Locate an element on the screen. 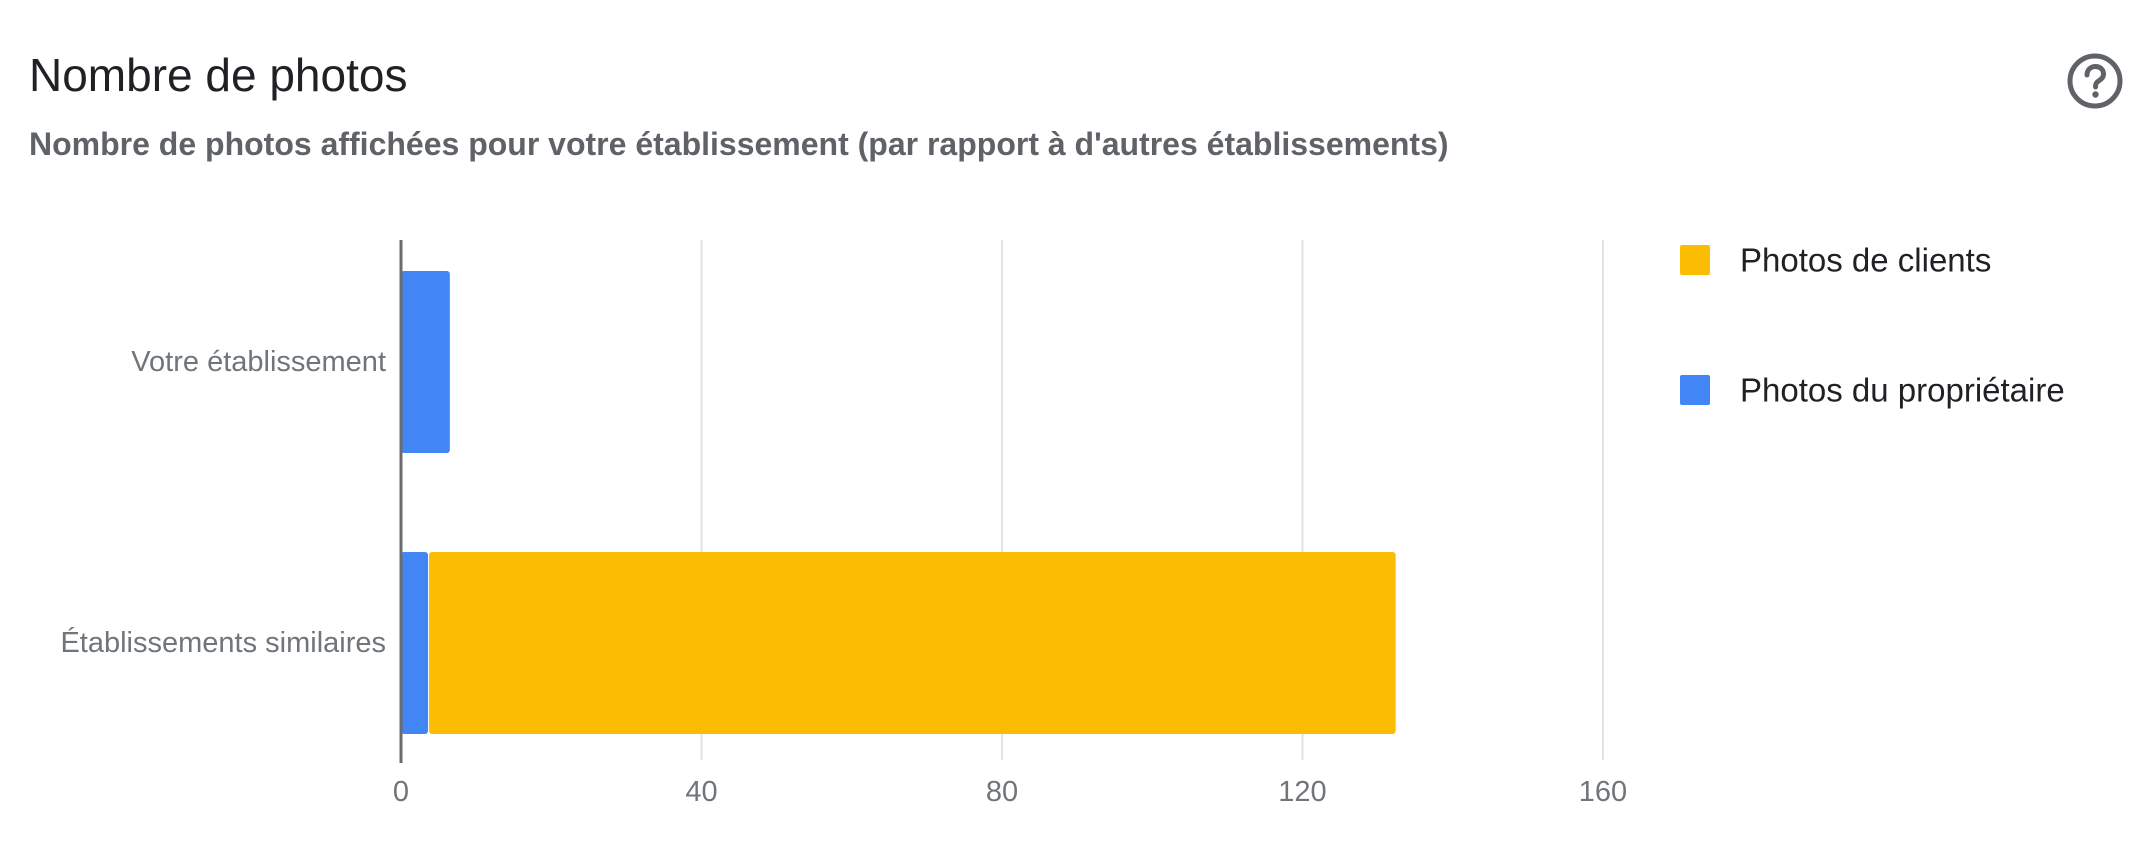 The width and height of the screenshot is (2146, 849). category-label: Établissements similaires is located at coordinates (223, 642).